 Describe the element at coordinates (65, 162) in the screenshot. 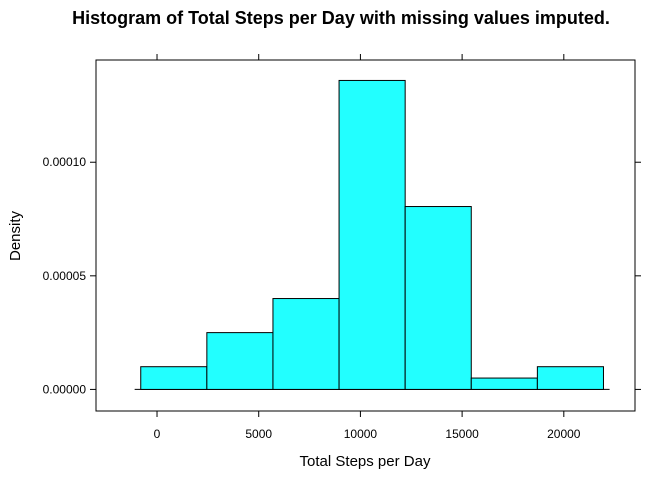

I see `y-tick-label: 0.00010` at that location.